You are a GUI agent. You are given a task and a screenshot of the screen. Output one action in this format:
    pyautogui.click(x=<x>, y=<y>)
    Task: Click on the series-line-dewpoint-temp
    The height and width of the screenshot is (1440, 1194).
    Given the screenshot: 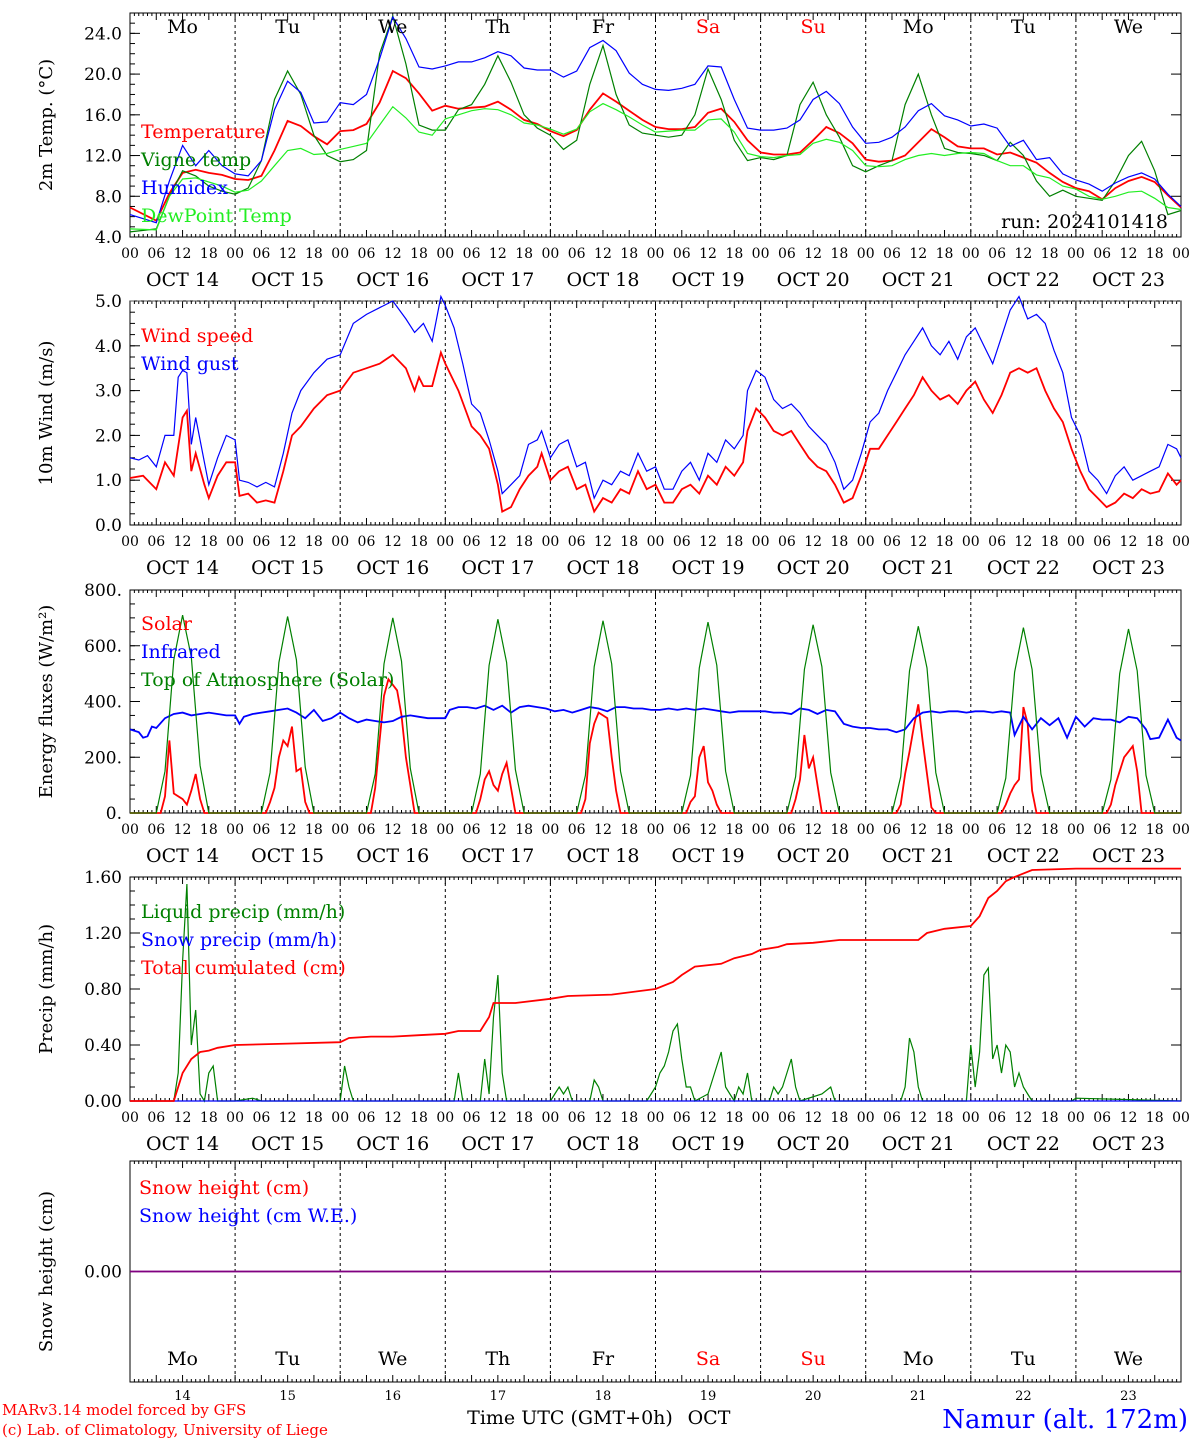 What is the action you would take?
    pyautogui.click(x=655, y=166)
    